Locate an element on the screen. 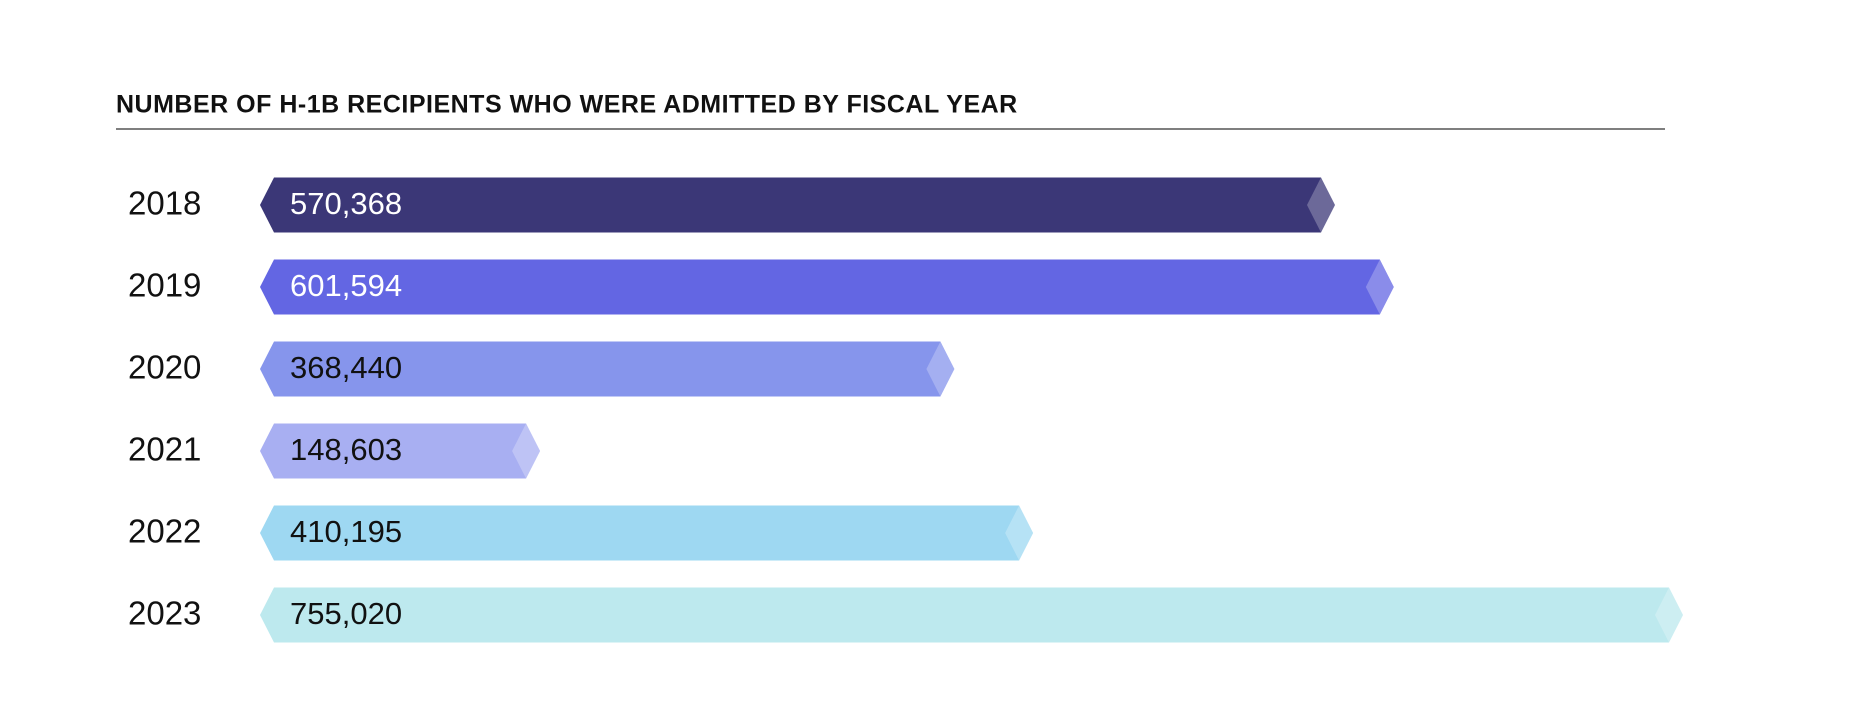  category-label: 2020 is located at coordinates (164, 367).